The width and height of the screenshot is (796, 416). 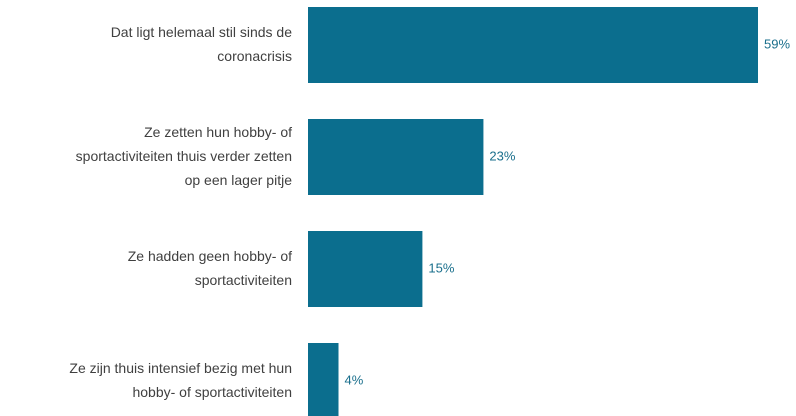 I want to click on data-label: 23%, so click(x=502, y=155).